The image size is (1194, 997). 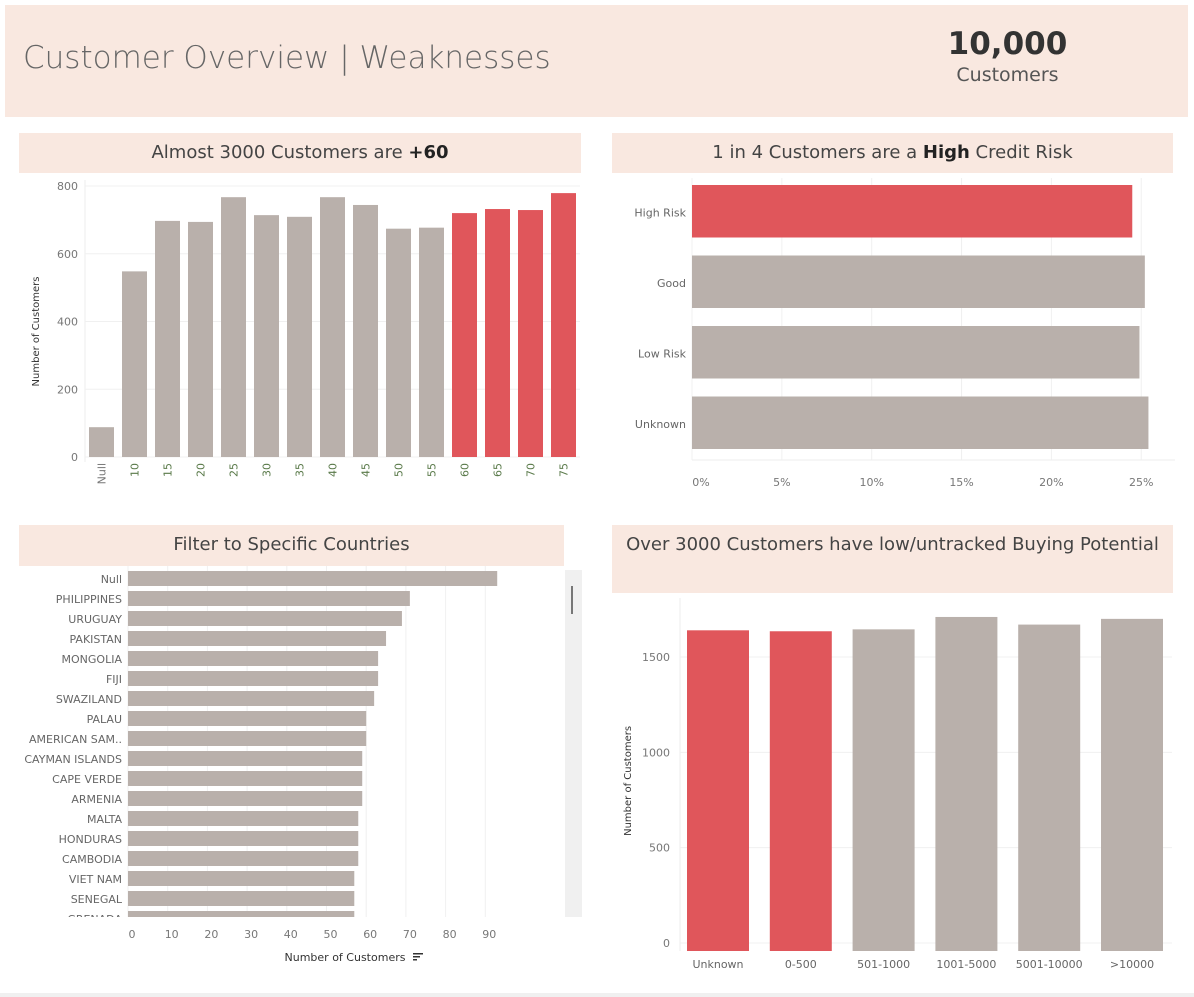 I want to click on x-tick-label: 45, so click(x=366, y=470).